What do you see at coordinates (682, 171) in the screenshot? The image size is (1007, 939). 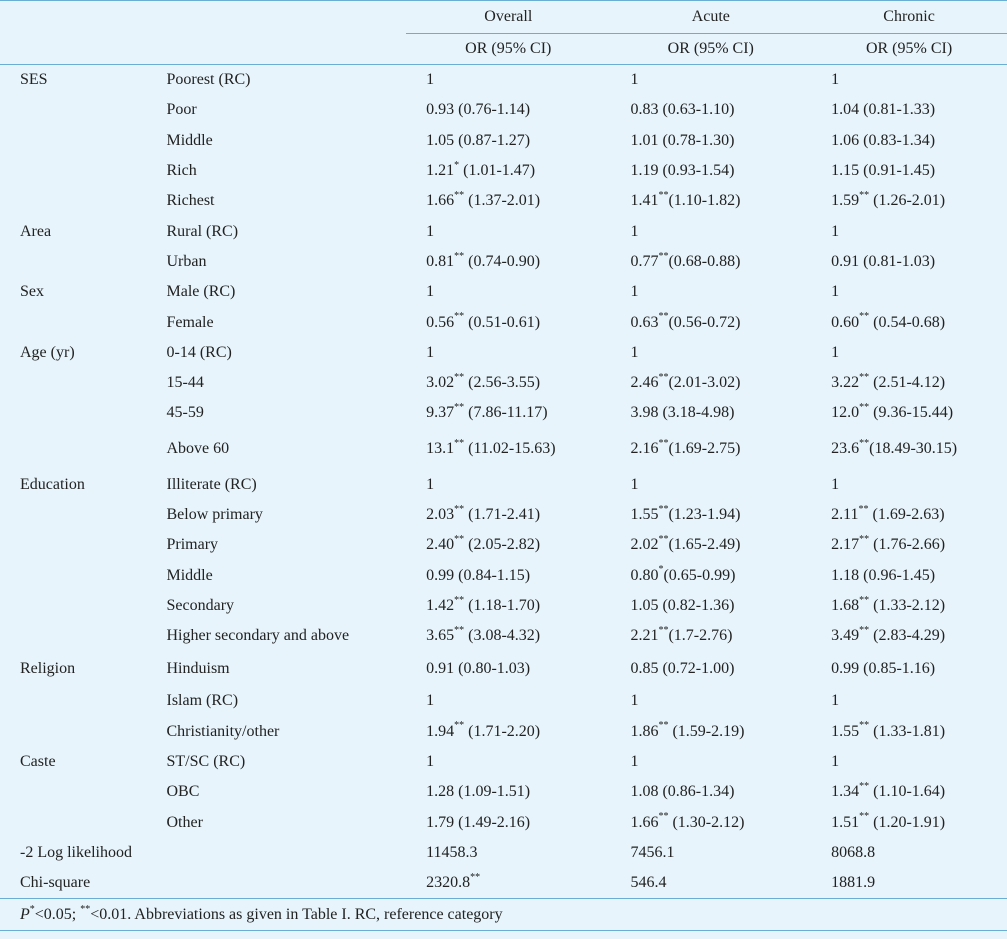 I see `cell-value: 1.19 (0.93-1.54)` at bounding box center [682, 171].